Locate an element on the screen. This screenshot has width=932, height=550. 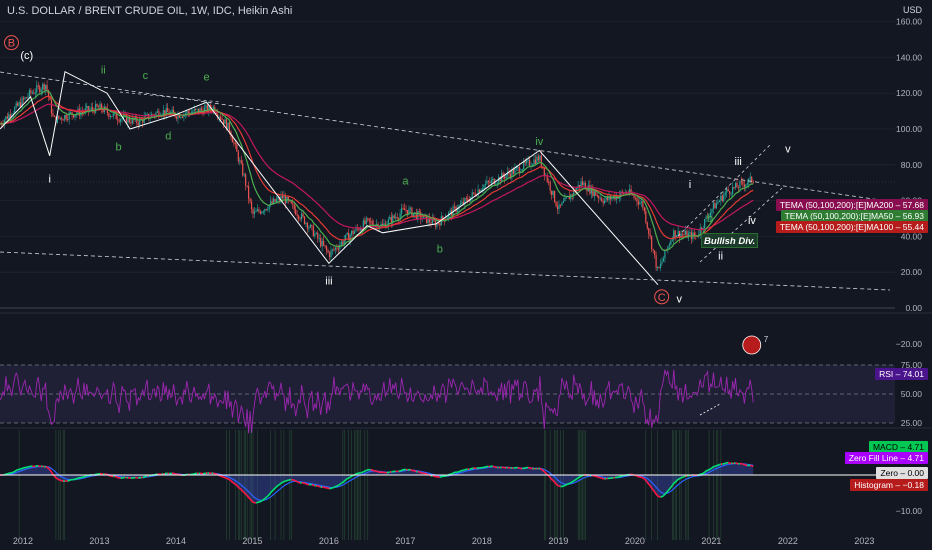
rsi-axis-tick: 50.00 is located at coordinates (912, 394).